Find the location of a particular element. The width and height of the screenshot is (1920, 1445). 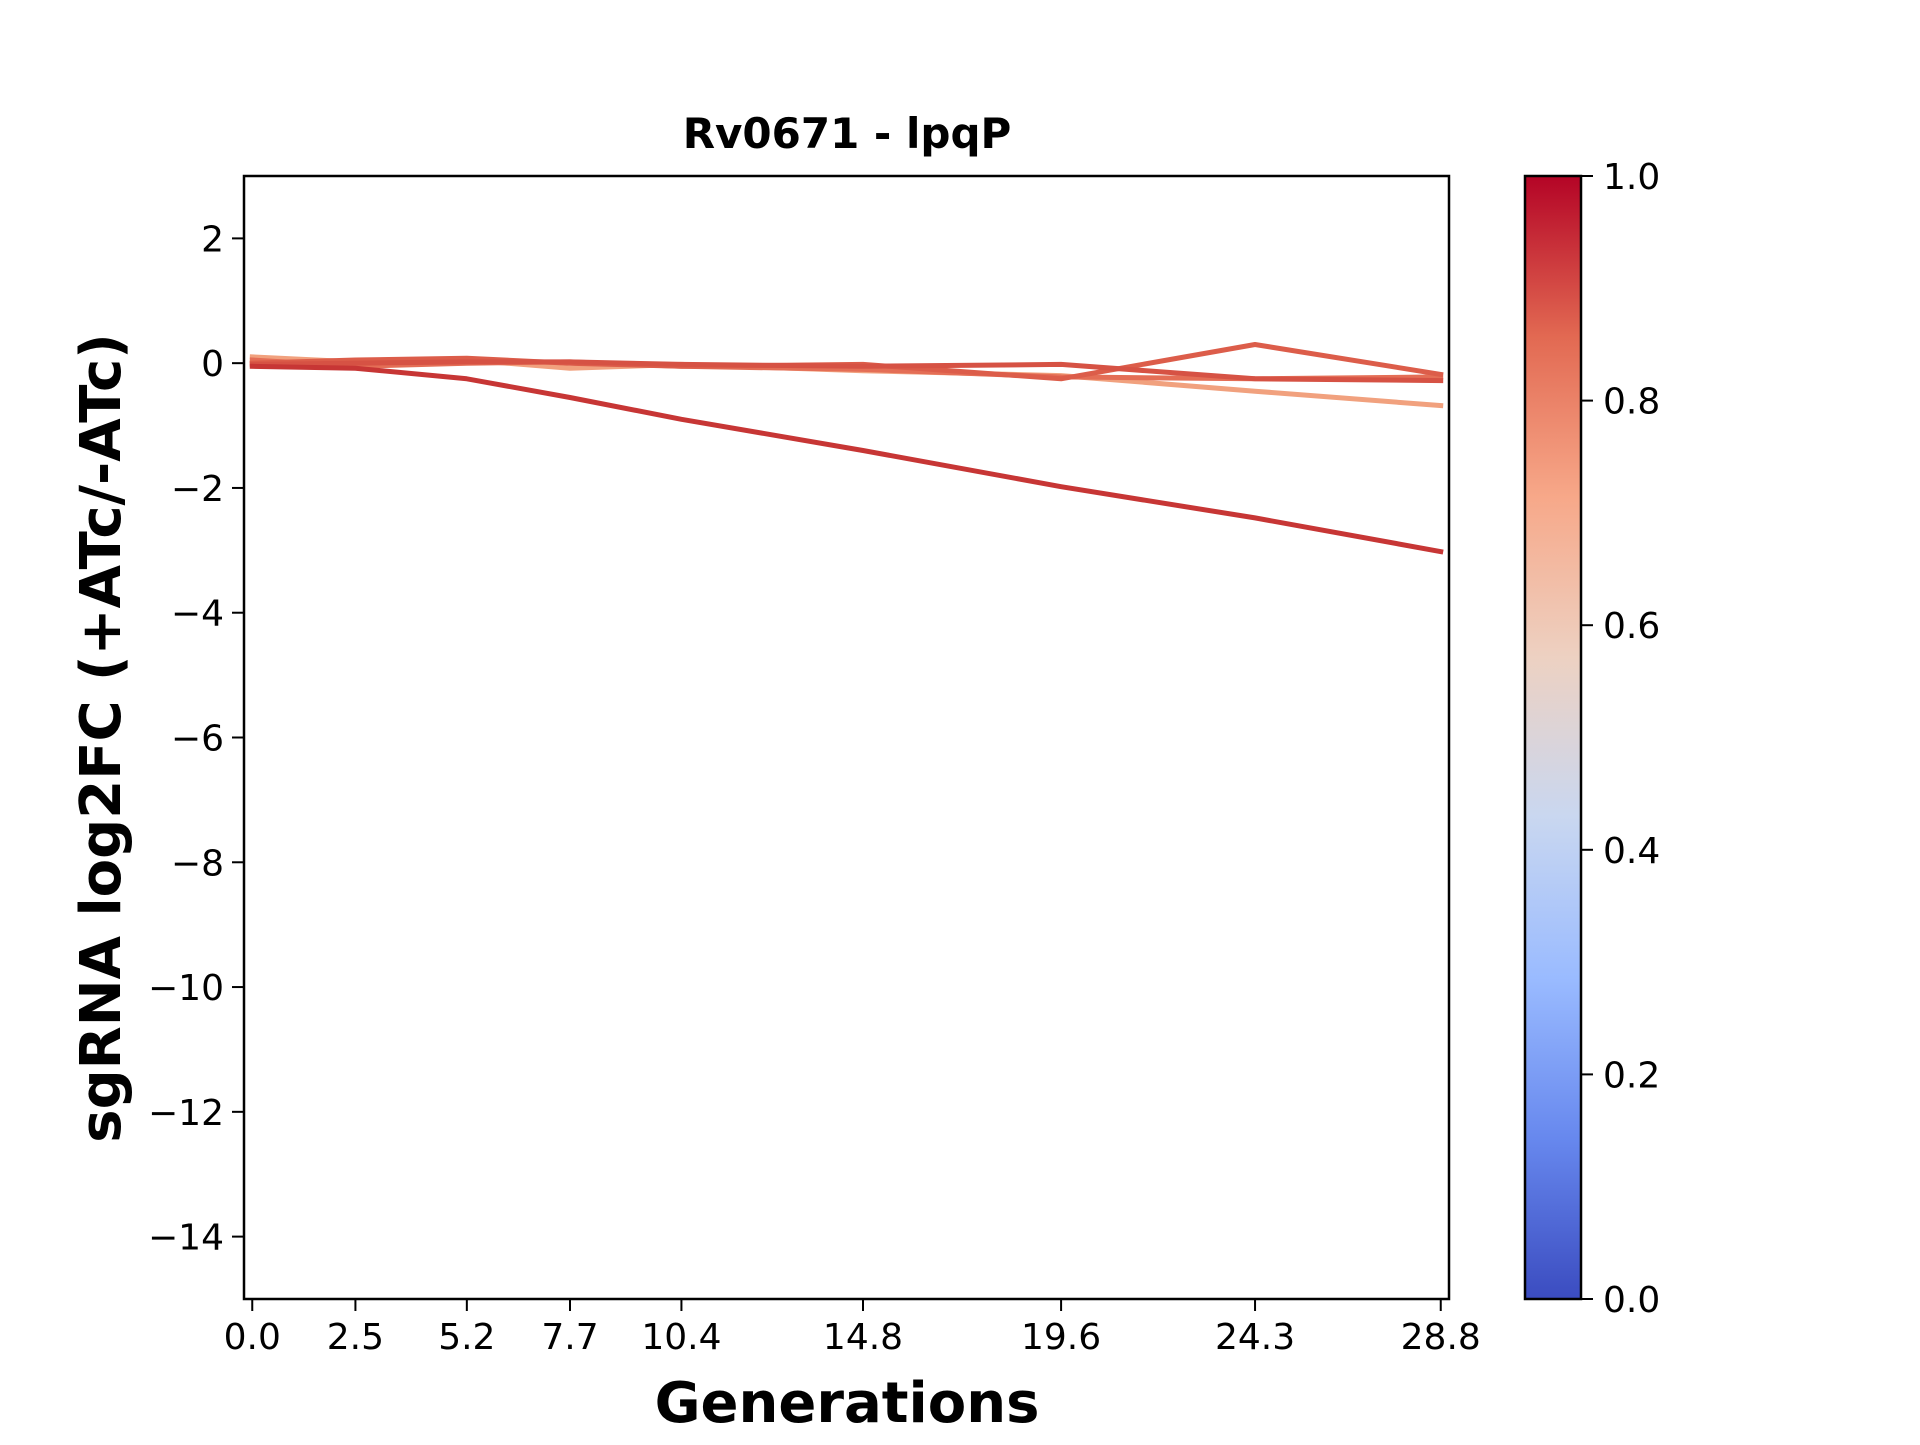

x-tick-label: 0.0 is located at coordinates (252, 1337).